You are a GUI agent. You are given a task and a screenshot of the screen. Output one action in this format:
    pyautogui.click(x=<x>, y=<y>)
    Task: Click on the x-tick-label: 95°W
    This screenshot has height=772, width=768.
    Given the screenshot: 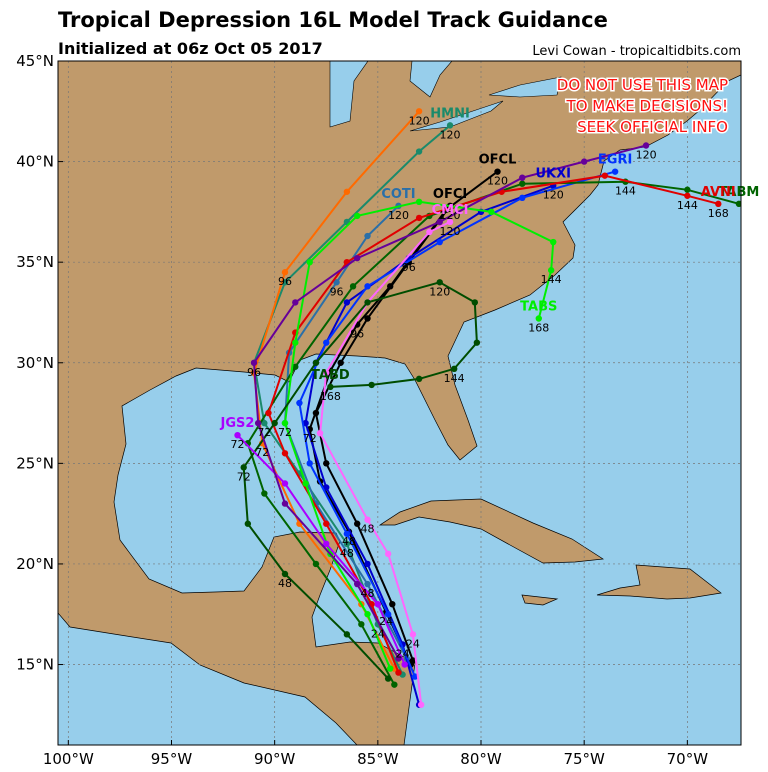 What is the action you would take?
    pyautogui.click(x=172, y=759)
    